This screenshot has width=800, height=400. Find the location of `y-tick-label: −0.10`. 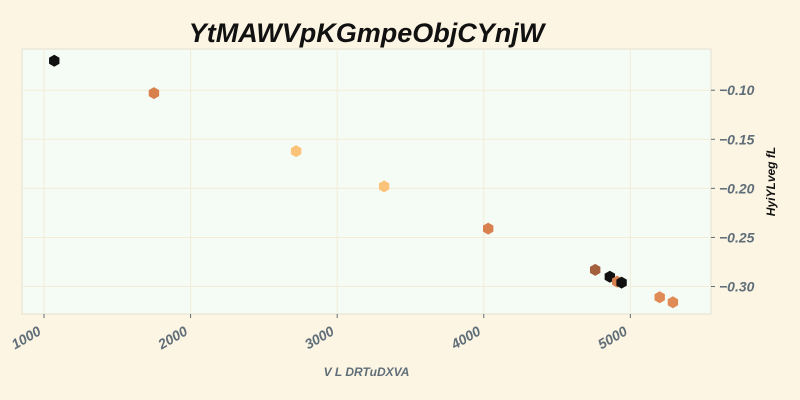

y-tick-label: −0.10 is located at coordinates (737, 90).